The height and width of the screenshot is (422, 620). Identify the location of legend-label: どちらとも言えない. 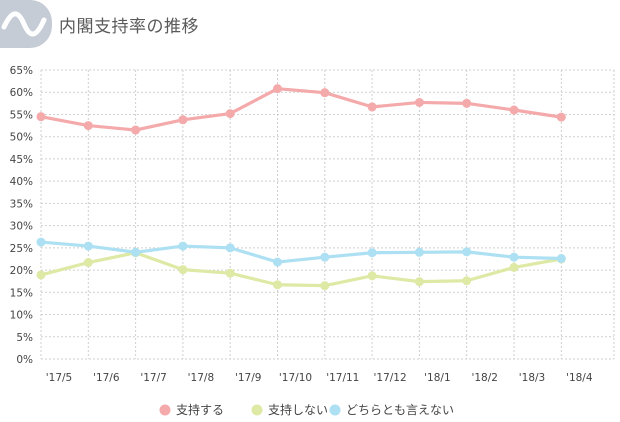
(400, 410).